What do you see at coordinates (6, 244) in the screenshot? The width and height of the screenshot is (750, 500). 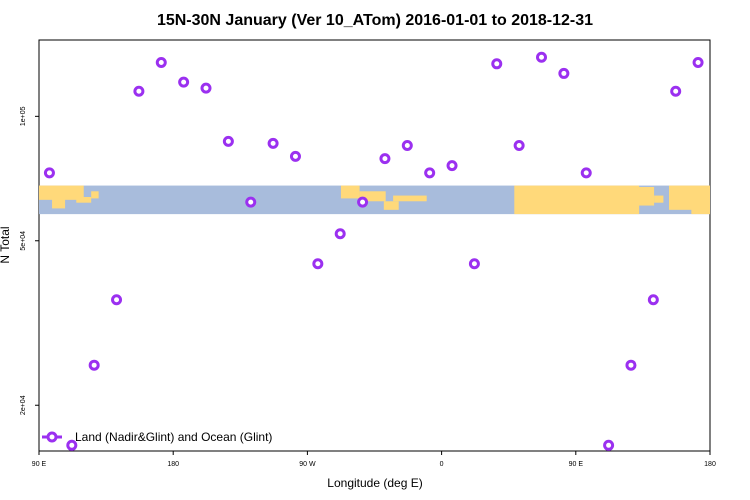 I see `y-axis-label: N Total` at bounding box center [6, 244].